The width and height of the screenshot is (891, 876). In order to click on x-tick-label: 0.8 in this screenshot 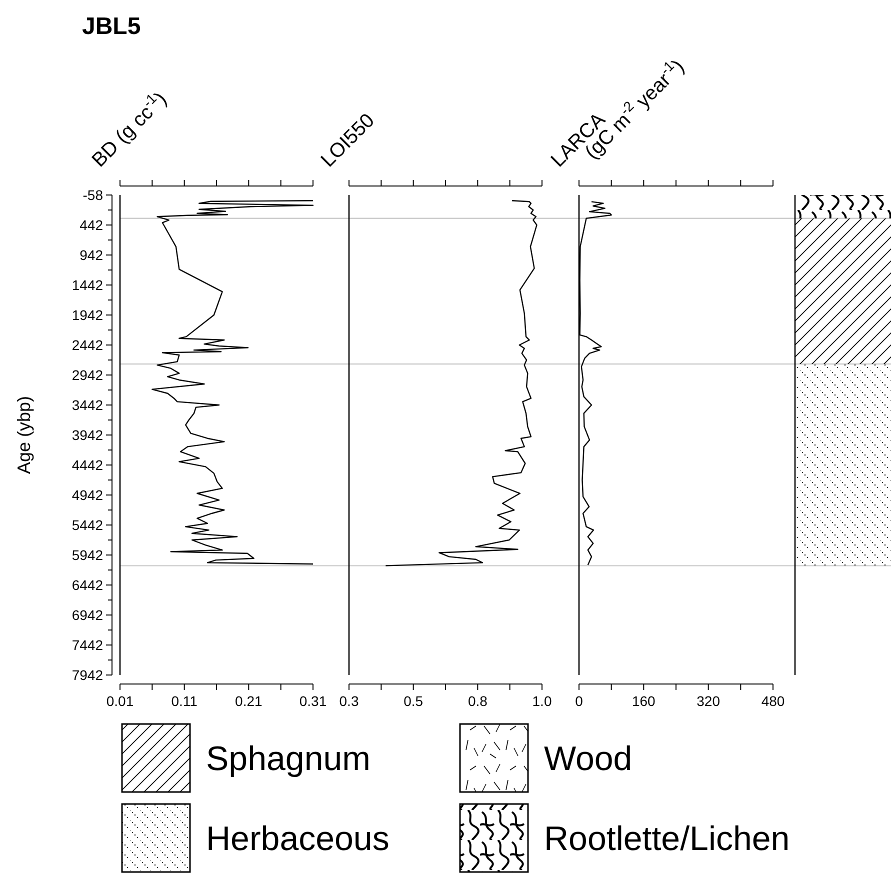, I will do `click(478, 701)`.